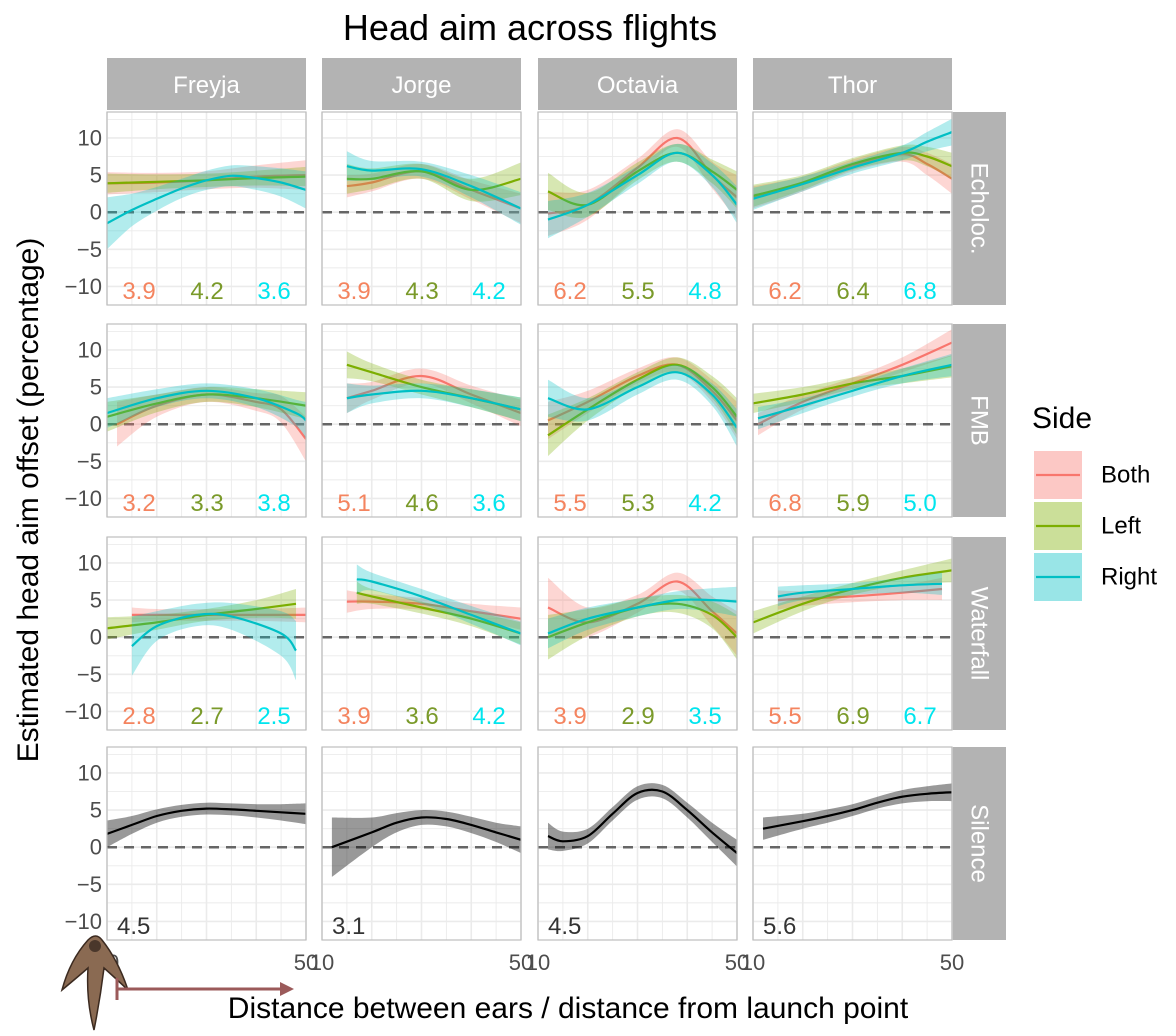  I want to click on panel-fmb-freyja: 3.2 3.3 3.8, so click(206, 420).